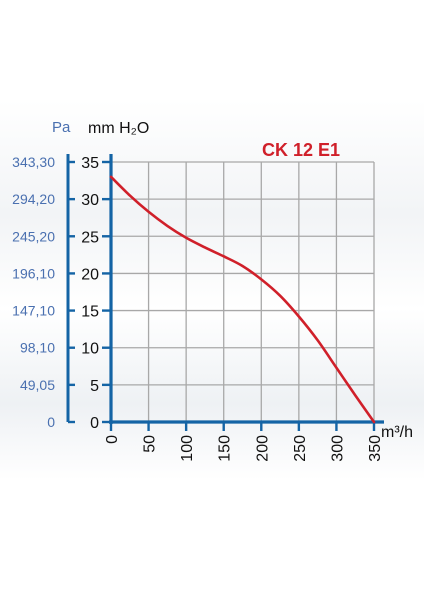 This screenshot has height=600, width=424. What do you see at coordinates (33, 236) in the screenshot?
I see `pa-tick-label: 245,20` at bounding box center [33, 236].